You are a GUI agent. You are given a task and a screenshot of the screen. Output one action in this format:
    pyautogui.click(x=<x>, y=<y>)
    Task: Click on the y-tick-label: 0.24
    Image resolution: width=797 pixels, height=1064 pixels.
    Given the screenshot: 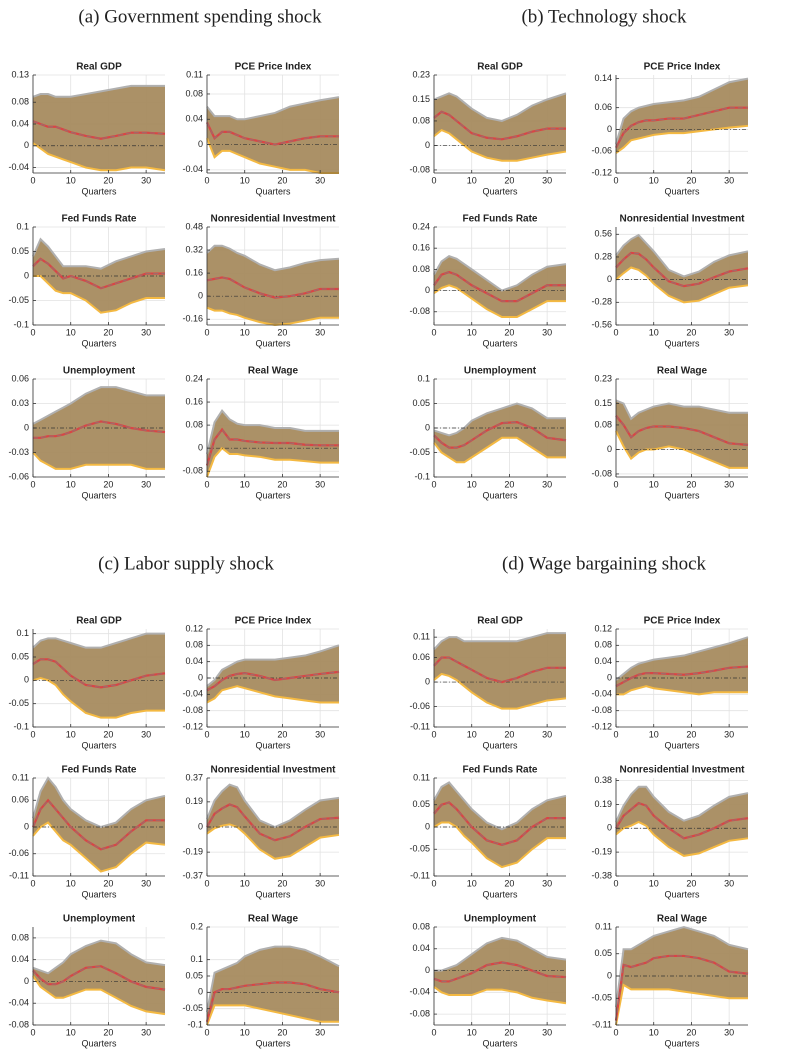 What is the action you would take?
    pyautogui.click(x=421, y=226)
    